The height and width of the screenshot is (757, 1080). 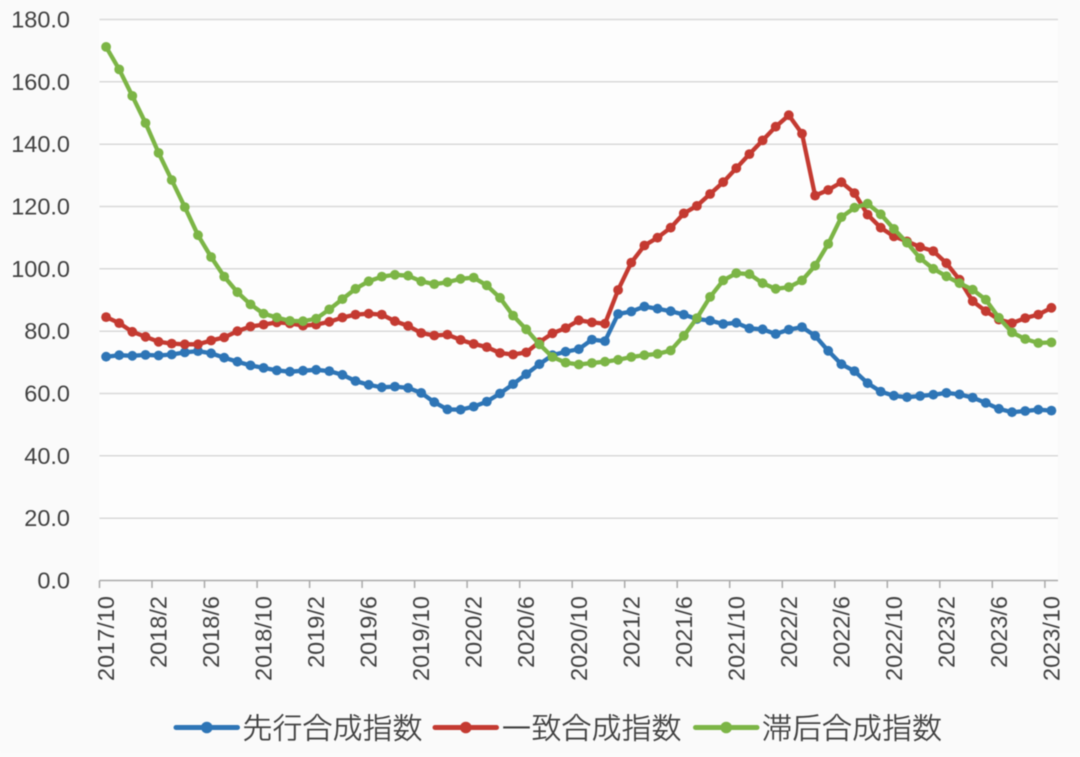 I want to click on svg-text: 2022/2, so click(x=789, y=632).